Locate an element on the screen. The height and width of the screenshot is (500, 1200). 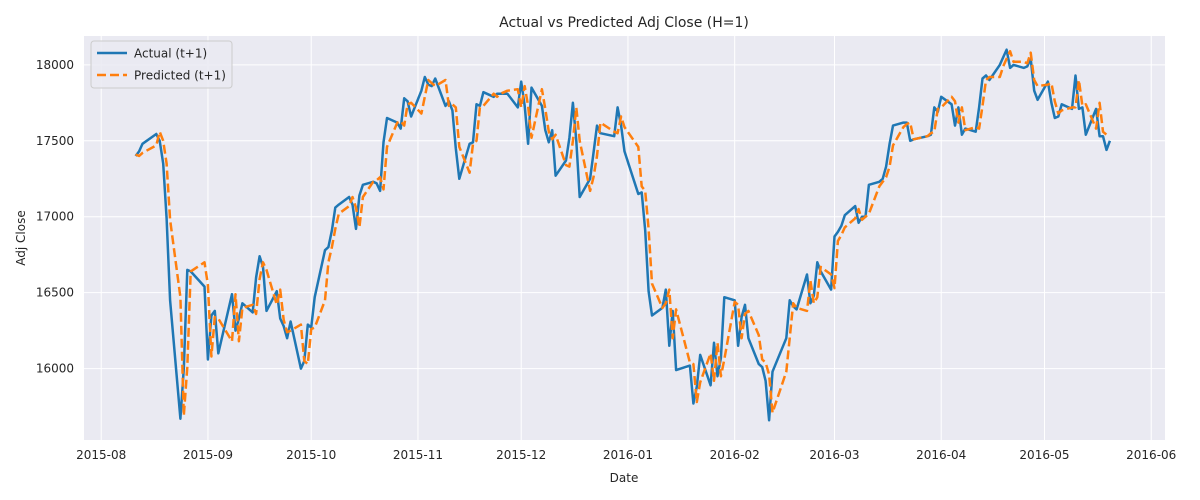
x-tick-label: 2016-03 is located at coordinates (834, 455).